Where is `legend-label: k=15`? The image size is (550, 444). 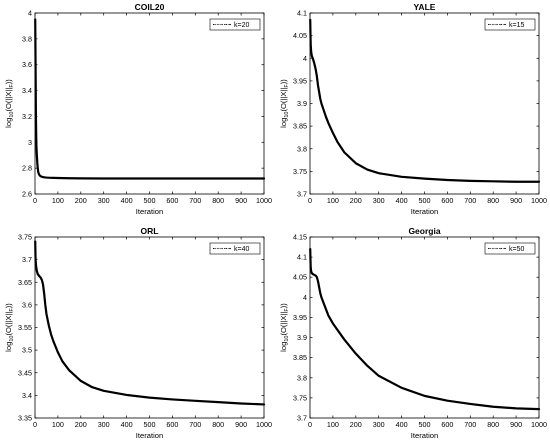
legend-label: k=15 is located at coordinates (516, 25).